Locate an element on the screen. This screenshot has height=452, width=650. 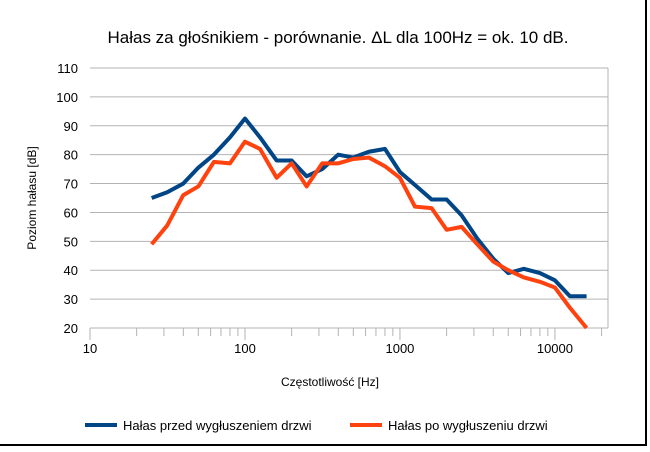
legend-label: Hałas po wygłuszeniu drzwi is located at coordinates (468, 425).